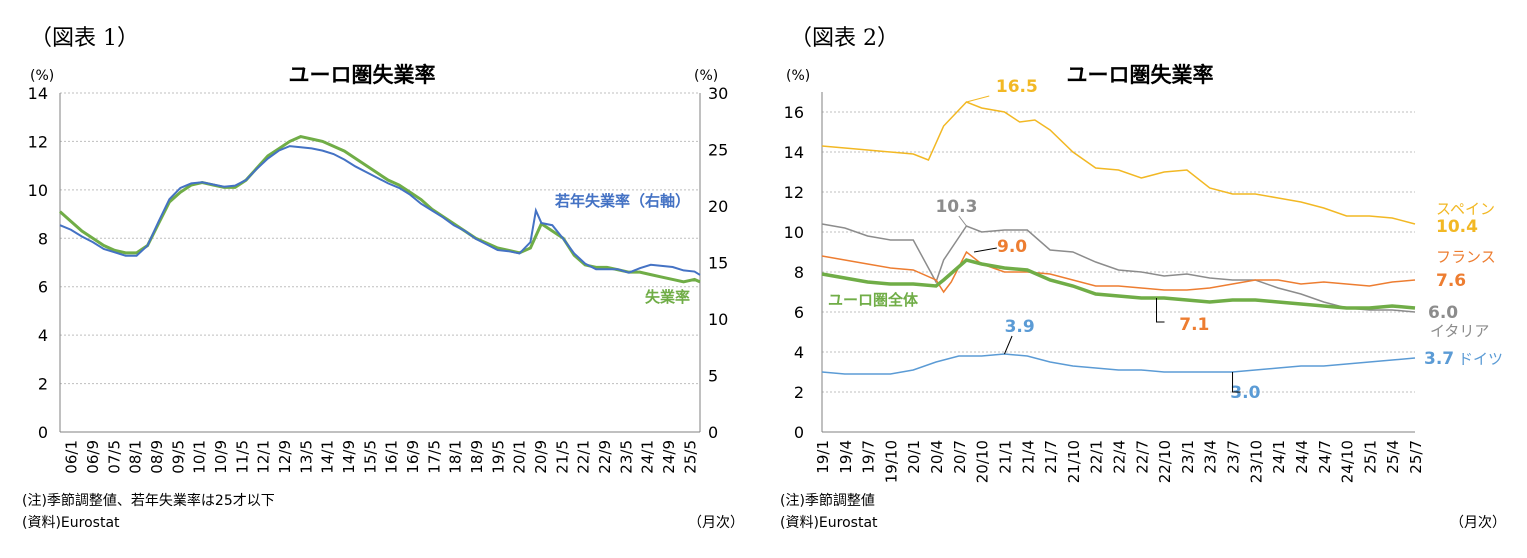  Describe the element at coordinates (562, 457) in the screenshot. I see `x-tick-label: 21/5` at that location.